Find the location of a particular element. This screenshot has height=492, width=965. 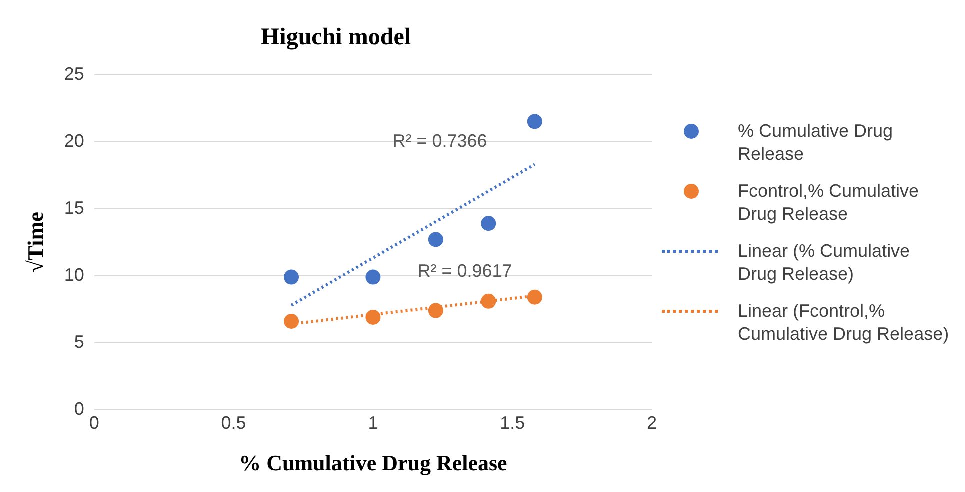

legend-label: Linear (Fcontrol,% Cumulative Drug Release) is located at coordinates (844, 323).